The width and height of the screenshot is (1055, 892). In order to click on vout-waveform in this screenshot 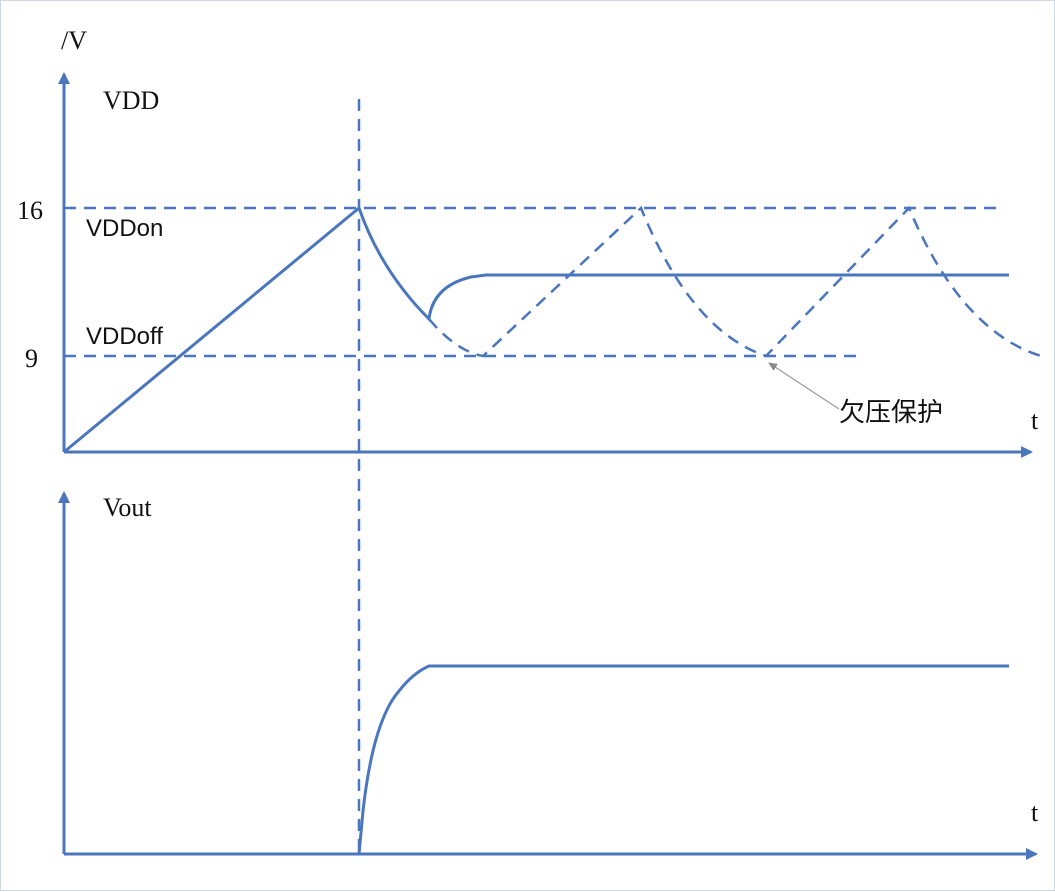, I will do `click(683, 759)`.